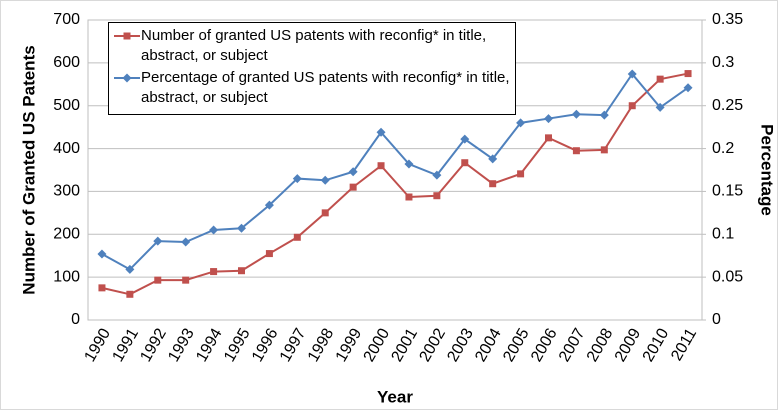 This screenshot has height=411, width=779. Describe the element at coordinates (125, 345) in the screenshot. I see `x-tick-label: 1991` at that location.